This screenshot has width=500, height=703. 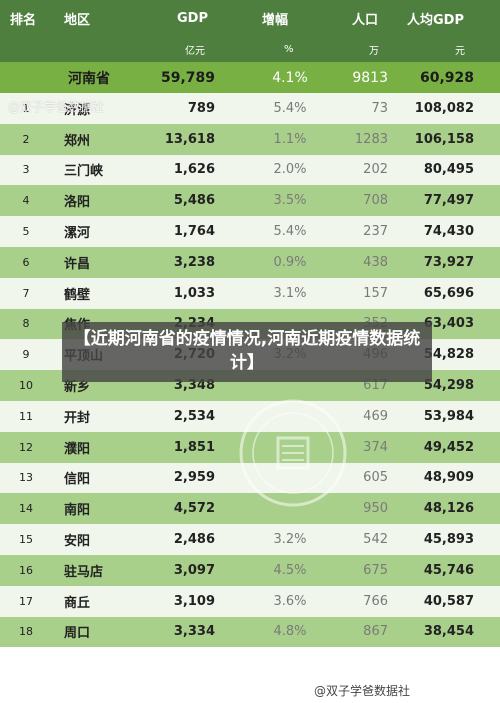 What do you see at coordinates (250, 539) in the screenshot?
I see `table-row: 15 安阳 2,486 3.2% 542 45,893` at bounding box center [250, 539].